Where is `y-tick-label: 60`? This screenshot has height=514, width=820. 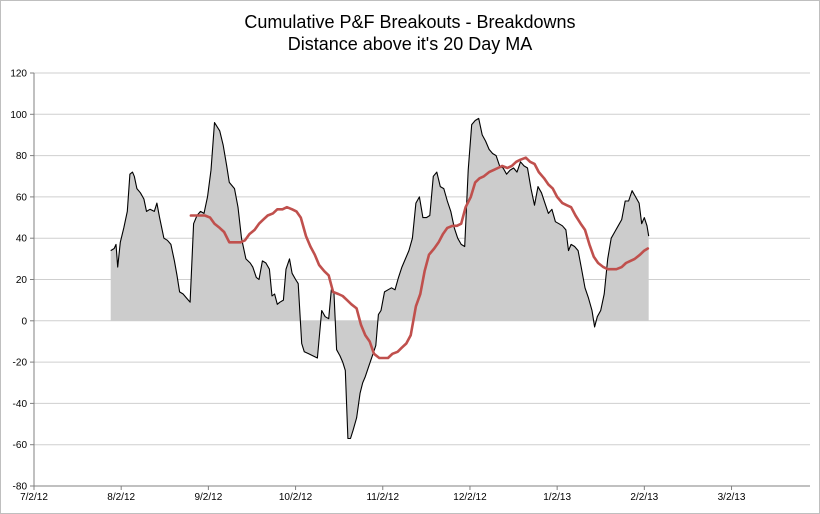 y-tick-label: 60 is located at coordinates (22, 197).